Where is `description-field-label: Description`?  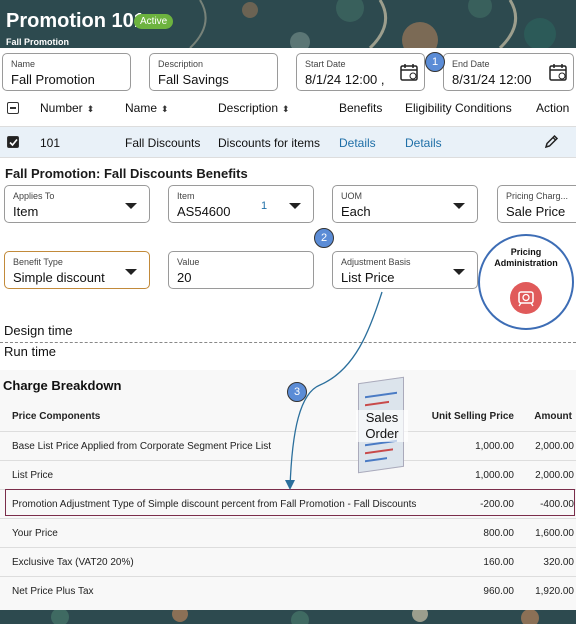
description-field-label: Description is located at coordinates (181, 64).